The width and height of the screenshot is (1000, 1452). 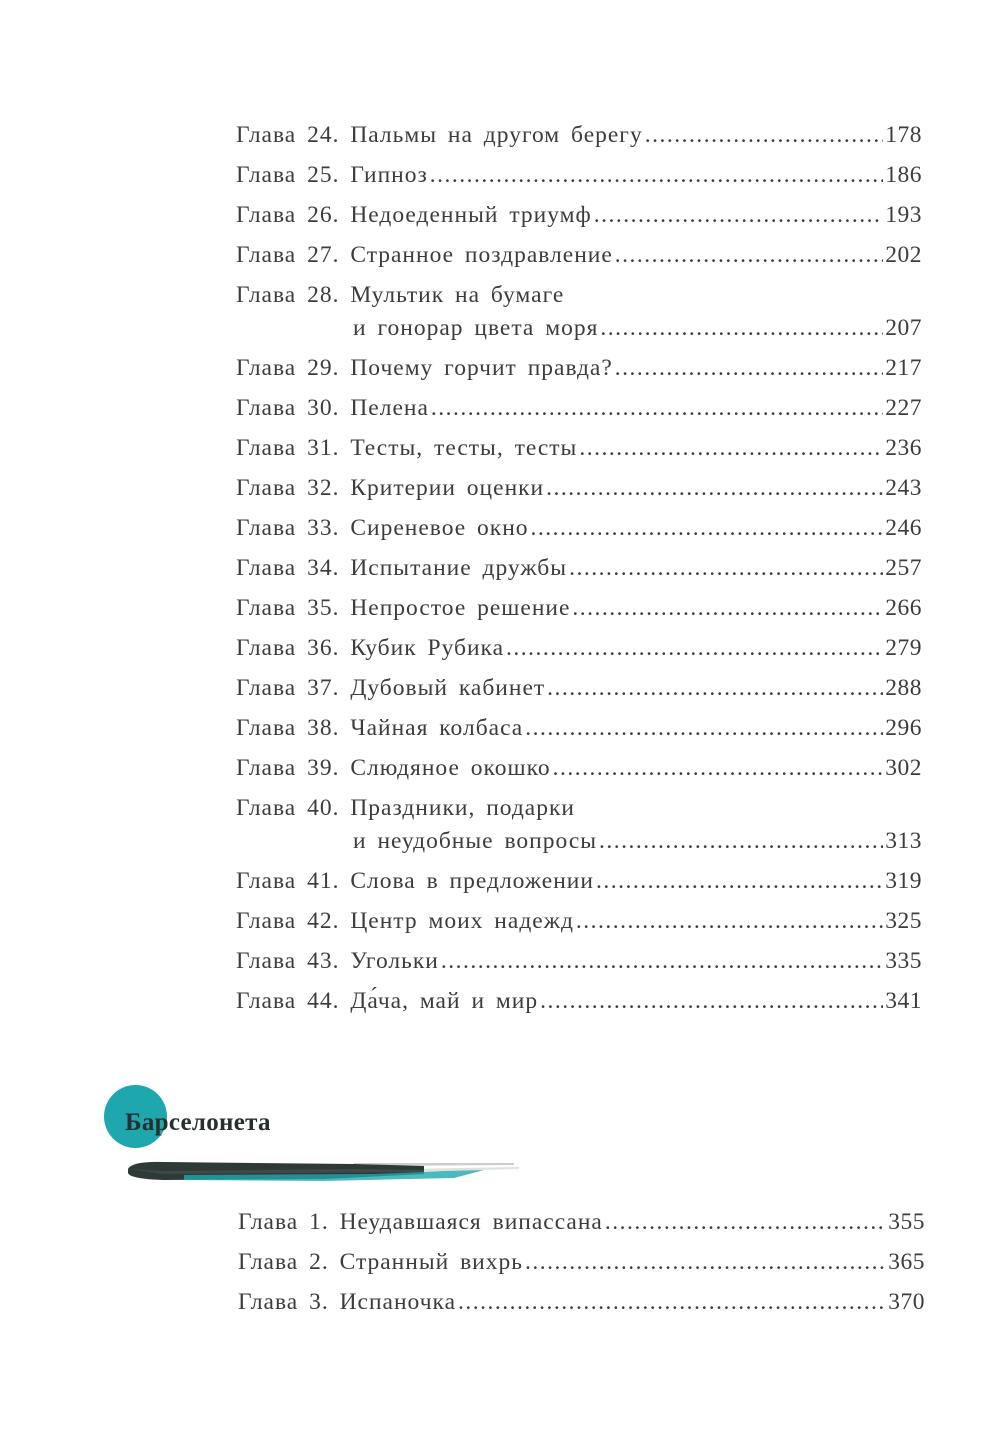 I want to click on toc-entry: Глава 39. Слюдяное окошко 302, so click(x=579, y=768).